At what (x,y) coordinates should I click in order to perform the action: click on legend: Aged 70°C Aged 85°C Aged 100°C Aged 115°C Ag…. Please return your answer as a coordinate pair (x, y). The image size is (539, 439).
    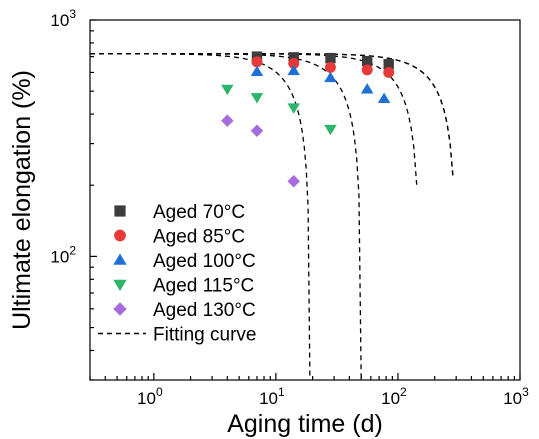
    Looking at the image, I should click on (177, 274).